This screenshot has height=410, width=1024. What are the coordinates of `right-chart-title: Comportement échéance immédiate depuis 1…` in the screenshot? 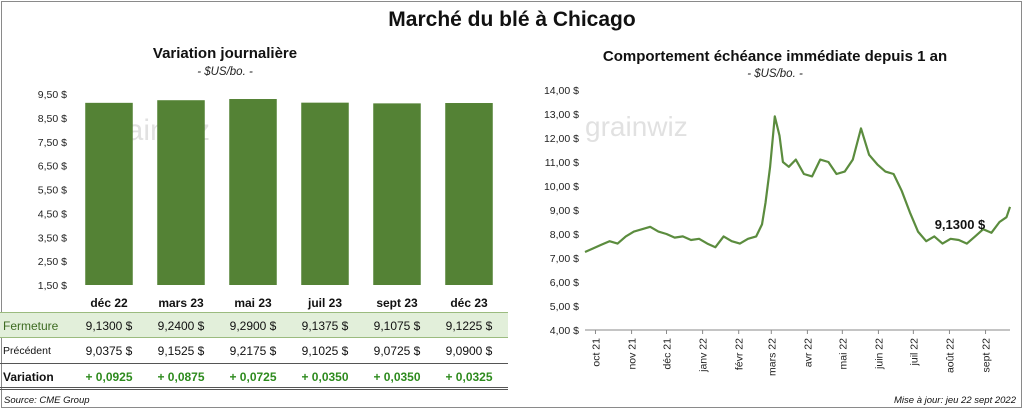 It's located at (775, 56).